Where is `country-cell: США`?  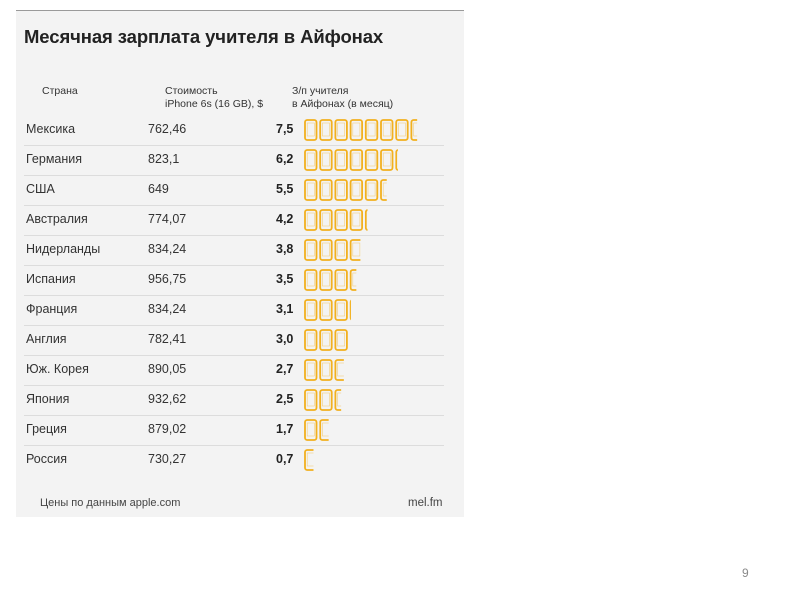 country-cell: США is located at coordinates (40, 189).